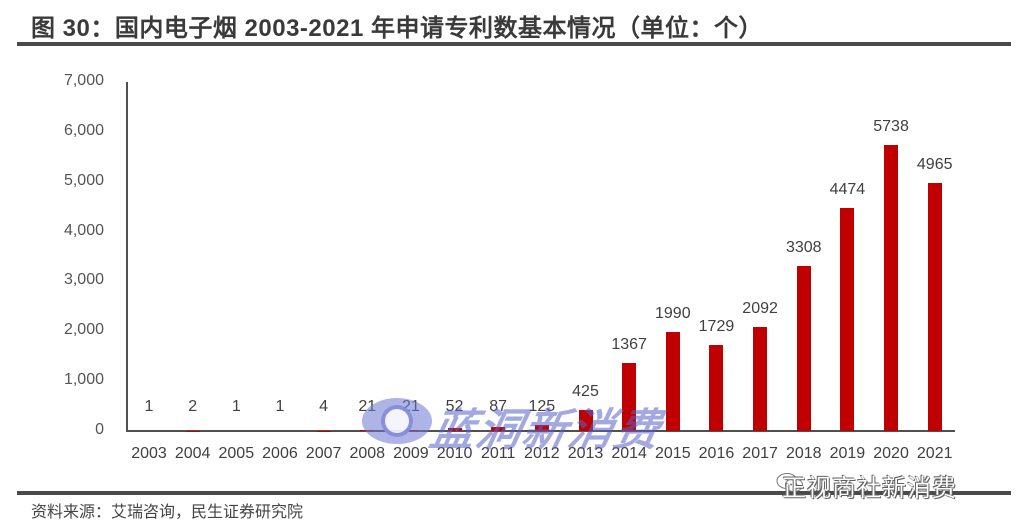 The height and width of the screenshot is (528, 1029). I want to click on x-tick-label-2016: 2016, so click(716, 453).